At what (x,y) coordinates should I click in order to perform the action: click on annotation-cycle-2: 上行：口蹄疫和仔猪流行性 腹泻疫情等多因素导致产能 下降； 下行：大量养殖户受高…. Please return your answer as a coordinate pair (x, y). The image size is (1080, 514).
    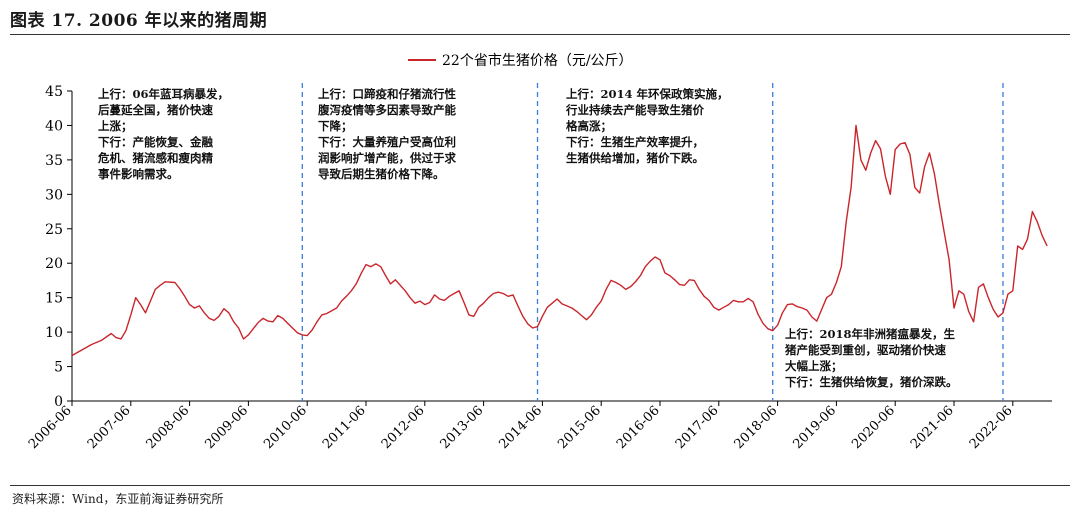
    Looking at the image, I should click on (387, 134).